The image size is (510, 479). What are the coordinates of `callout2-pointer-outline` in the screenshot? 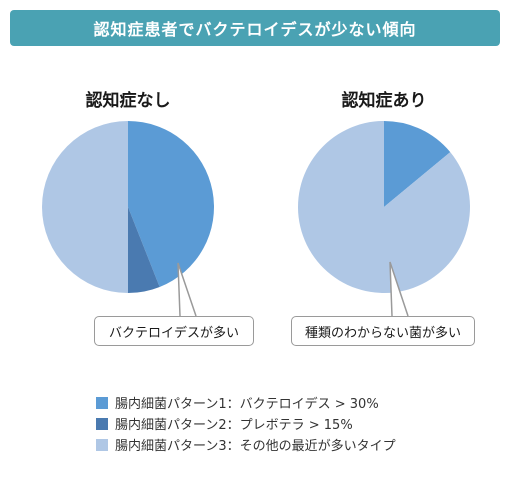 It's located at (399, 289).